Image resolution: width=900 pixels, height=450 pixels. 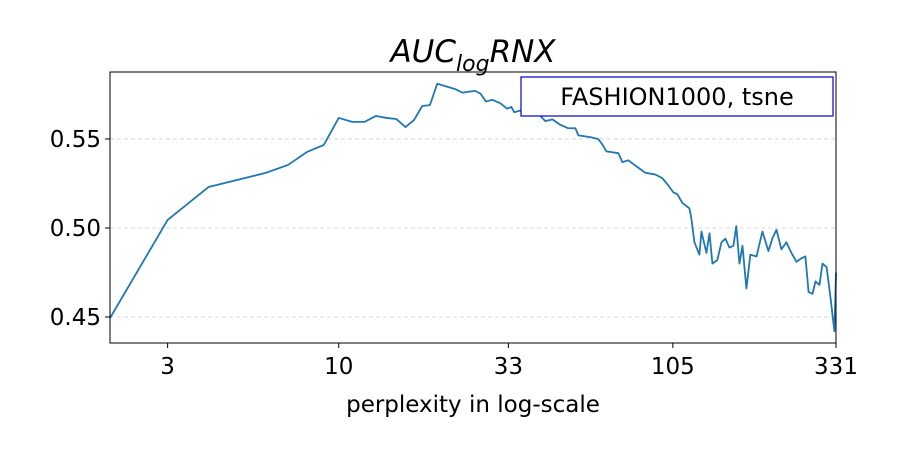 I want to click on y-tick-label: 0.50, so click(x=75, y=229).